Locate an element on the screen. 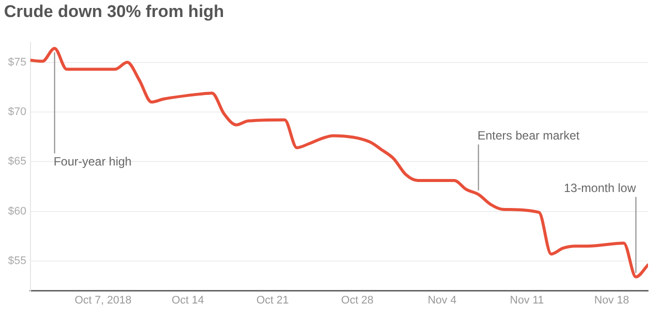 This screenshot has height=312, width=664. x-tick-label: Oct 21 is located at coordinates (272, 300).